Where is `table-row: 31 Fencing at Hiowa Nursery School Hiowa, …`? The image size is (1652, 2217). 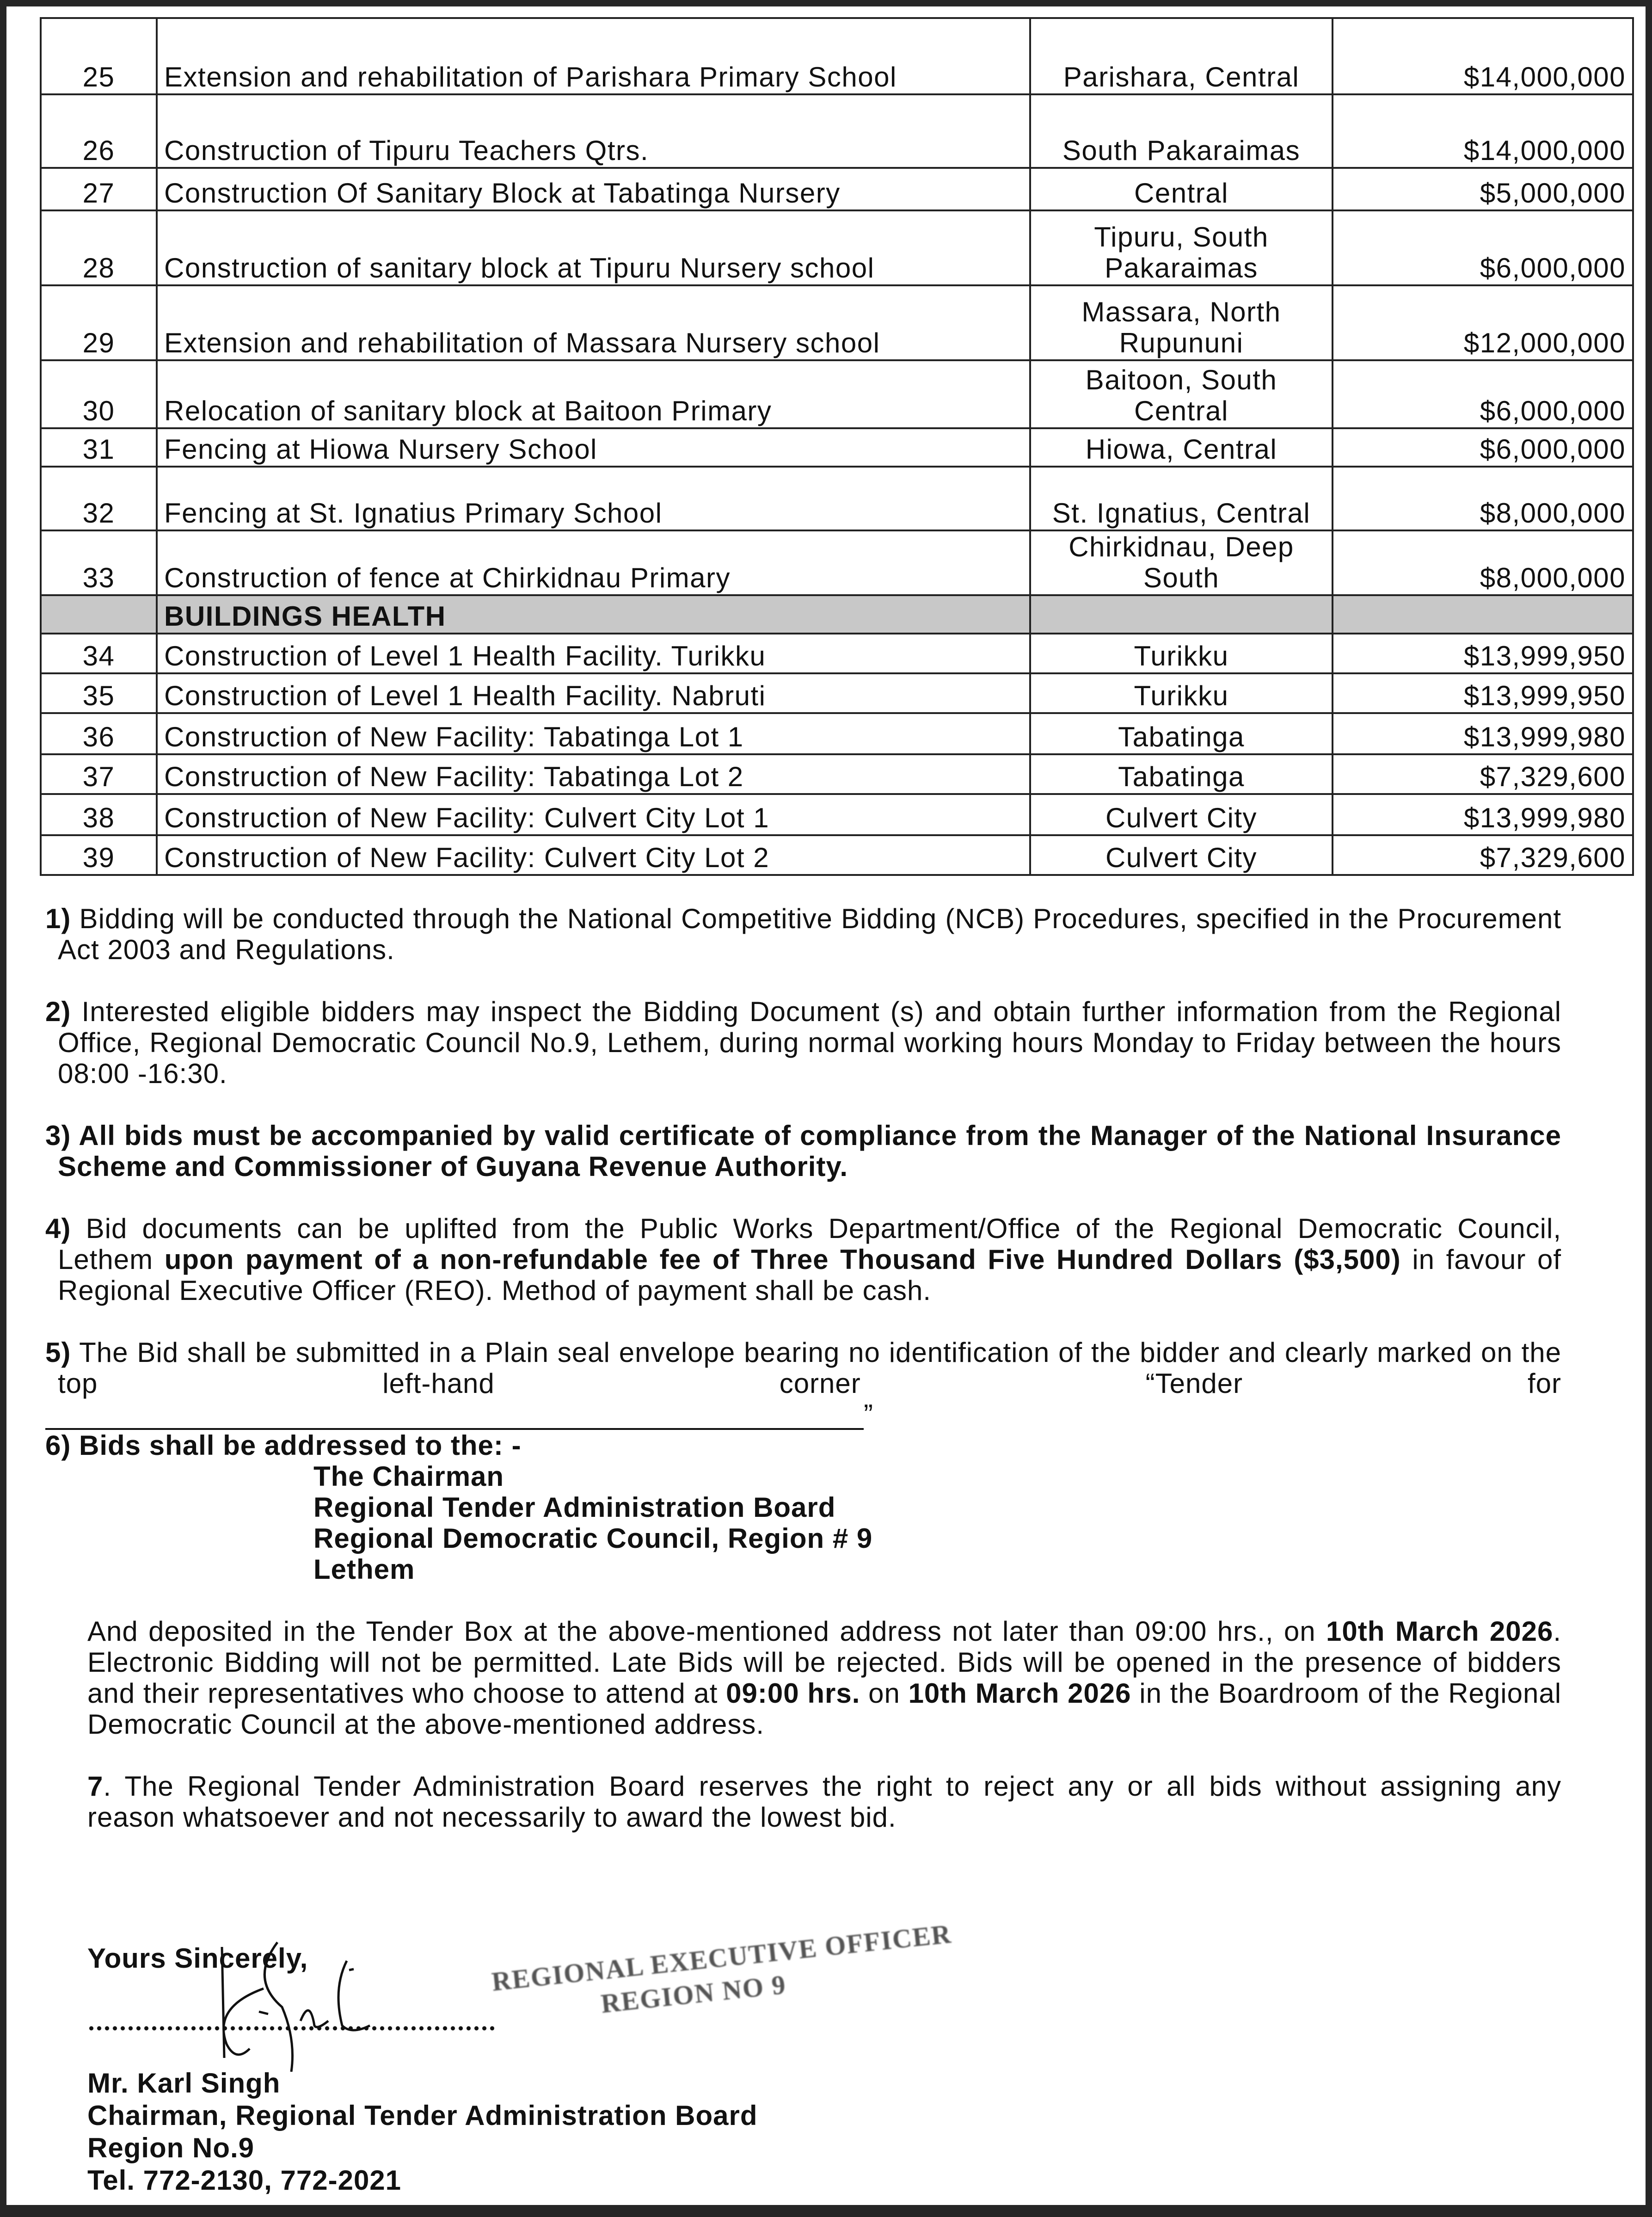
table-row: 31 Fencing at Hiowa Nursery School Hiowa, … is located at coordinates (837, 447).